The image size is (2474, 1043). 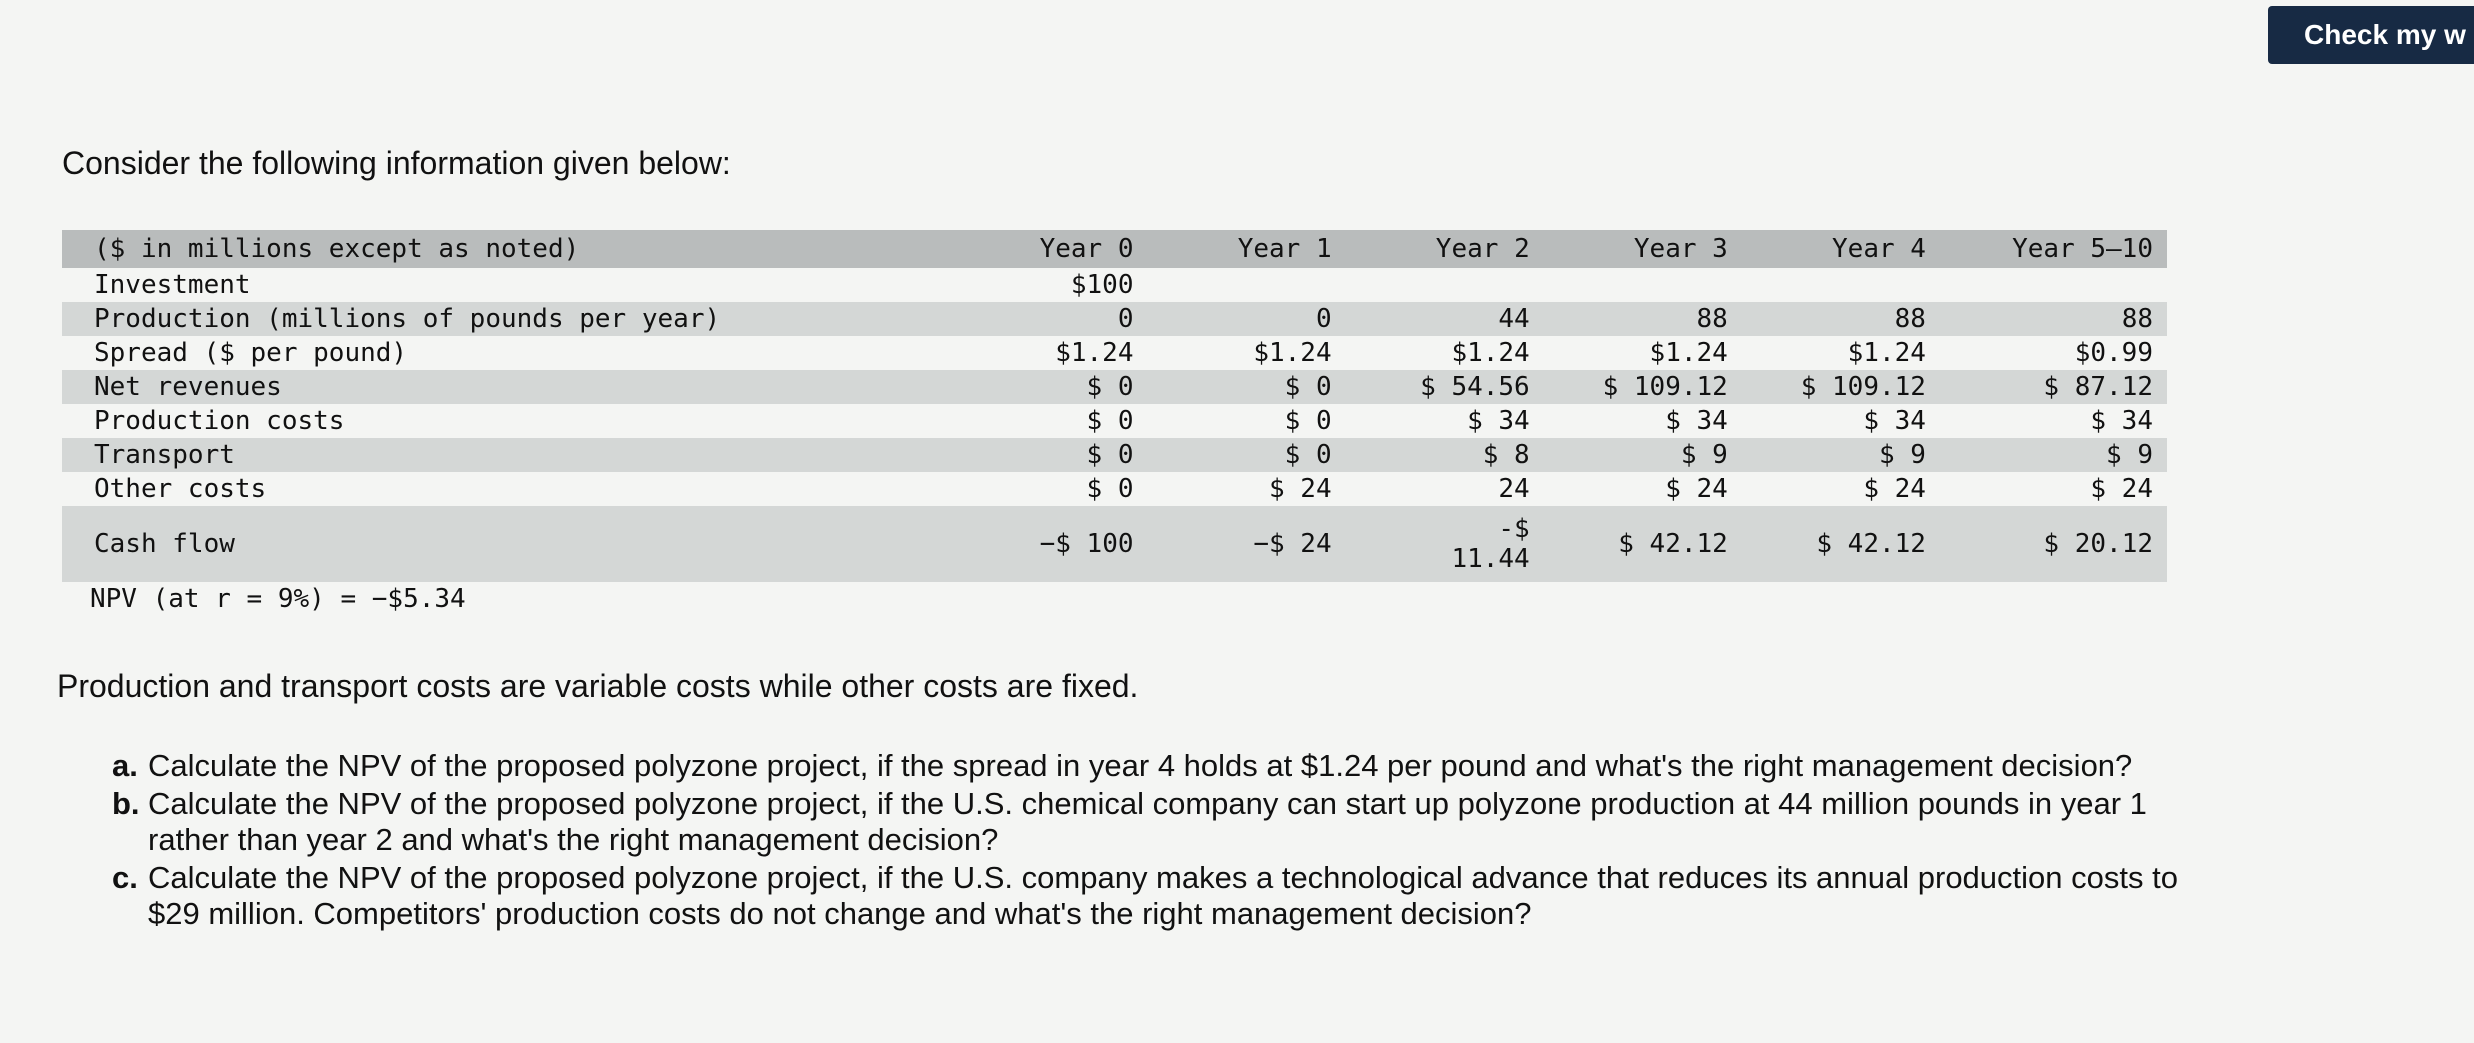 What do you see at coordinates (407, 319) in the screenshot?
I see `row-label: Production (millions of pounds per year)` at bounding box center [407, 319].